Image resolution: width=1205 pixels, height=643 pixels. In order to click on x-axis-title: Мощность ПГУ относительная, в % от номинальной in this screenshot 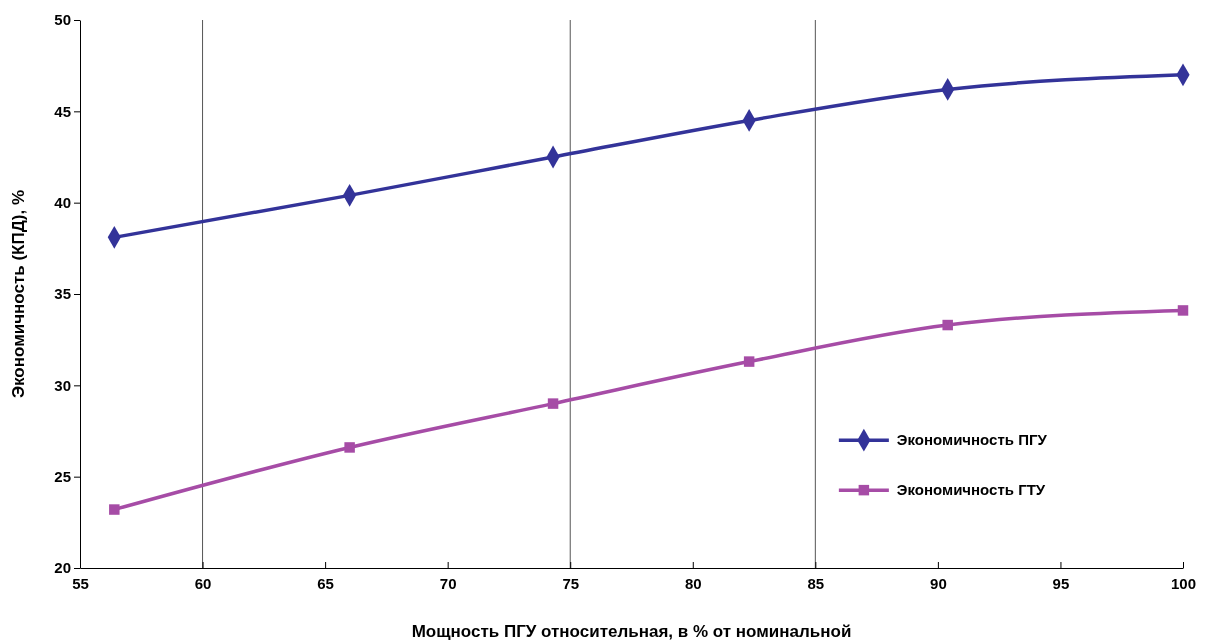, I will do `click(631, 631)`.